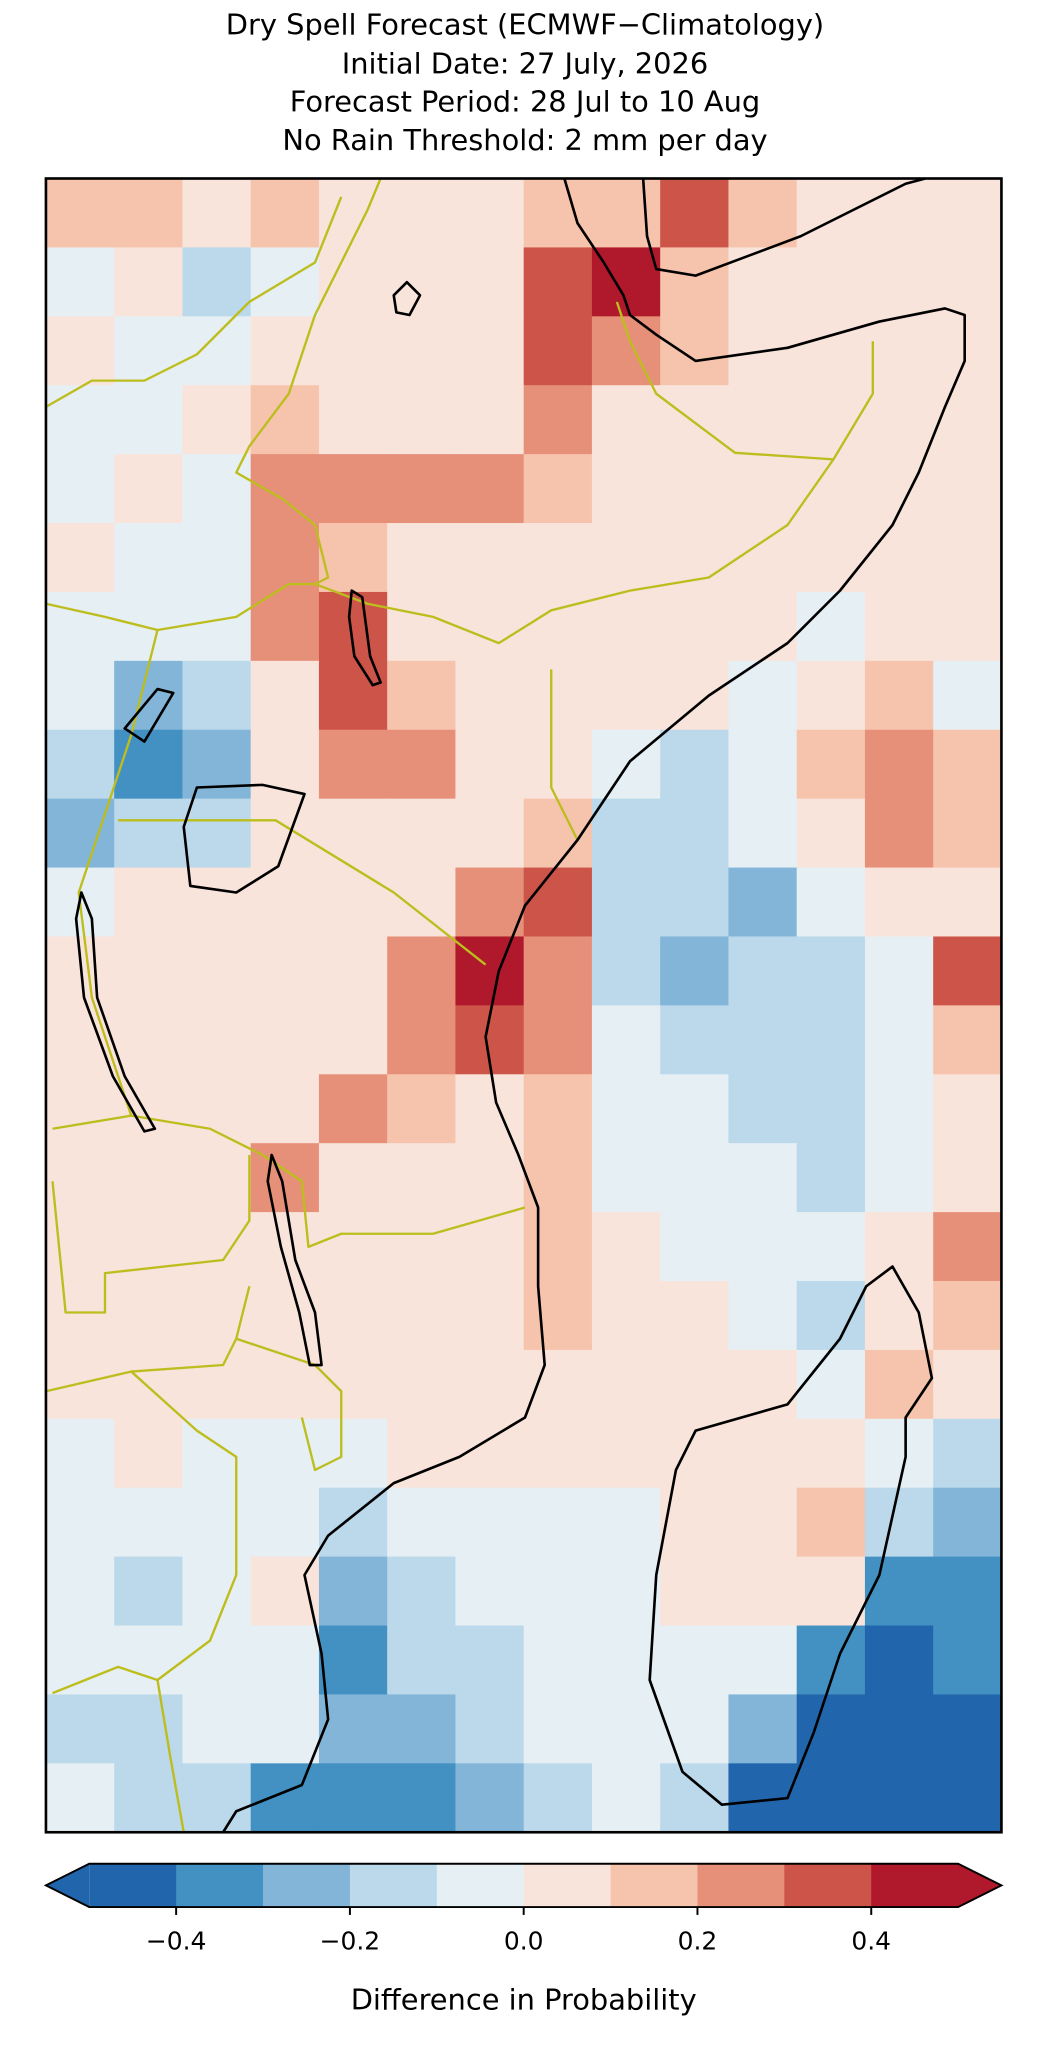 This screenshot has height=2064, width=1050. Describe the element at coordinates (67, 1885) in the screenshot. I see `colorbar-extend-low` at that location.